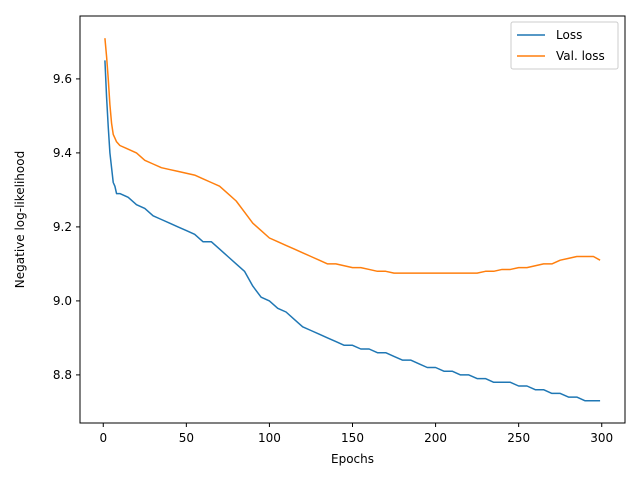 The height and width of the screenshot is (480, 640). I want to click on legend-box, so click(564, 45).